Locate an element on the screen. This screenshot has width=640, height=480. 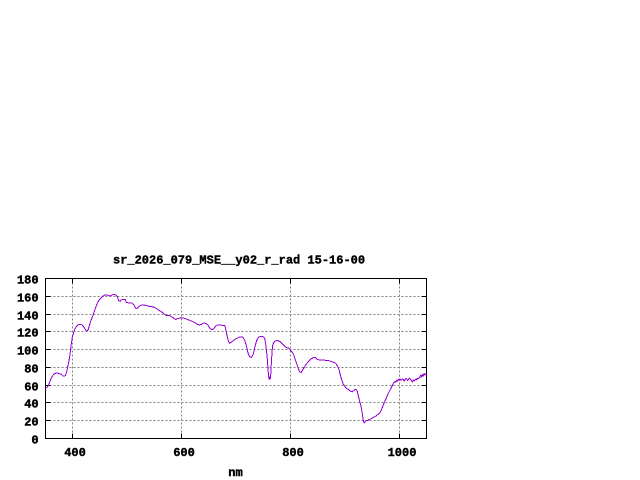
svg-text: 180 is located at coordinates (28, 281).